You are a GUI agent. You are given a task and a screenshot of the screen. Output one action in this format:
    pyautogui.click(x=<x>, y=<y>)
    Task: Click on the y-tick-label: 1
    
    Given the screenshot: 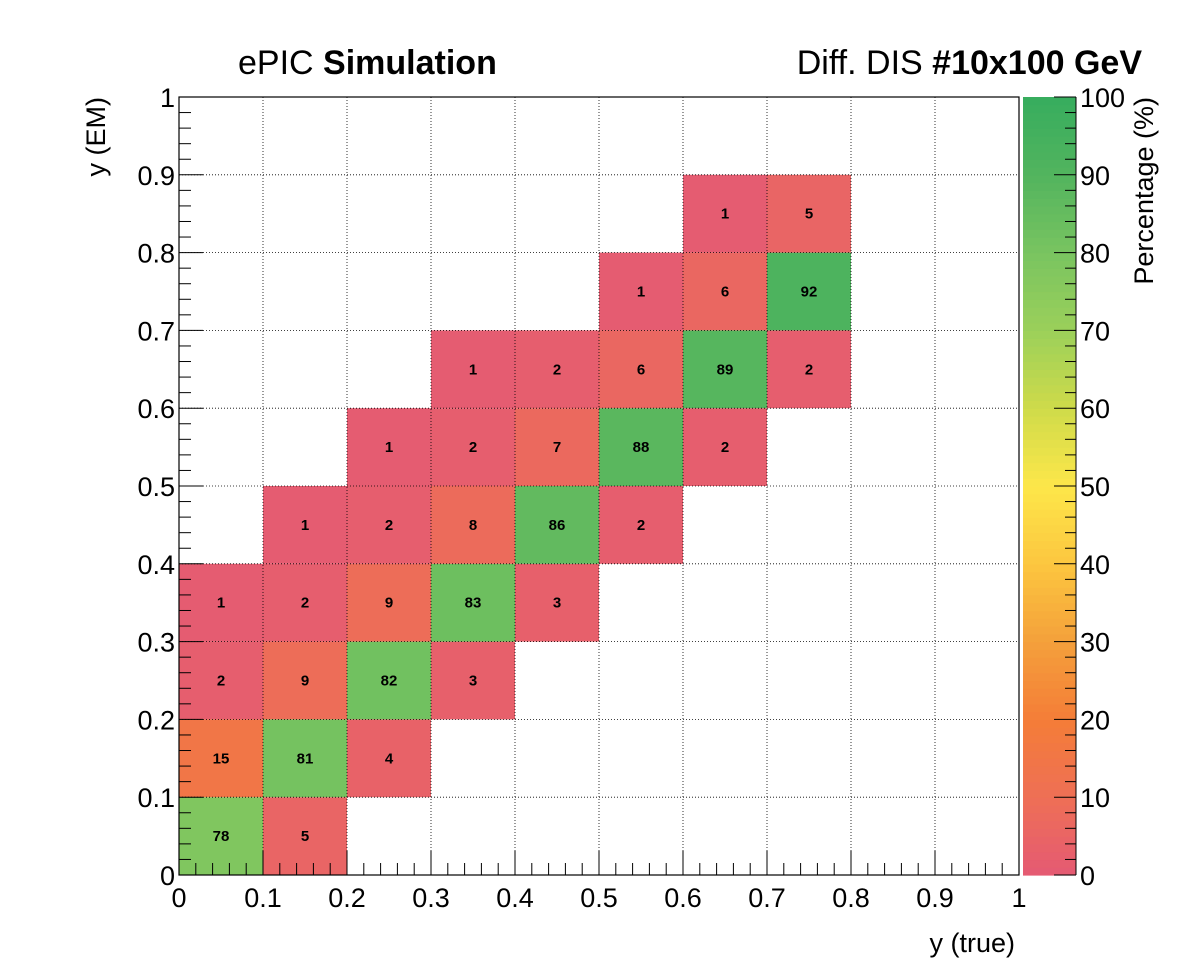 What is the action you would take?
    pyautogui.click(x=167, y=98)
    